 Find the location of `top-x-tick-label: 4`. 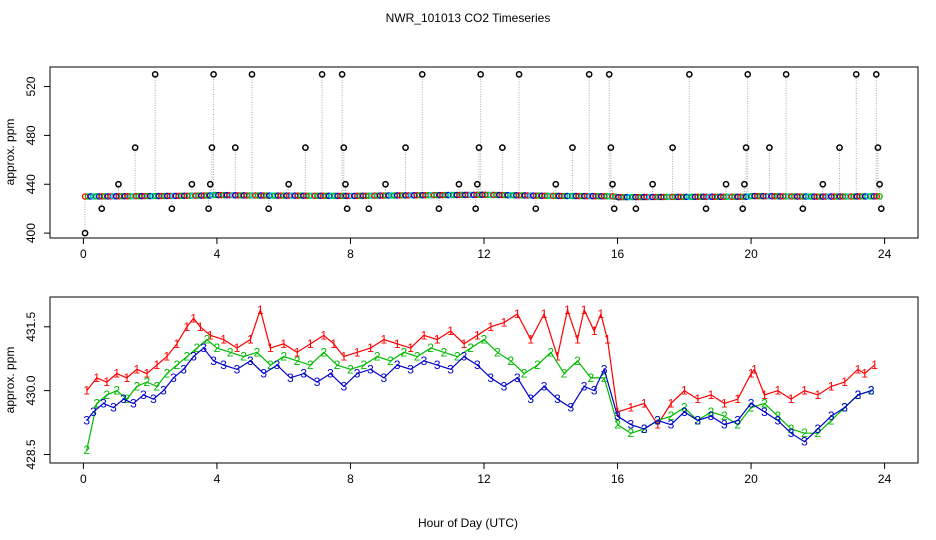

top-x-tick-label: 4 is located at coordinates (217, 254).